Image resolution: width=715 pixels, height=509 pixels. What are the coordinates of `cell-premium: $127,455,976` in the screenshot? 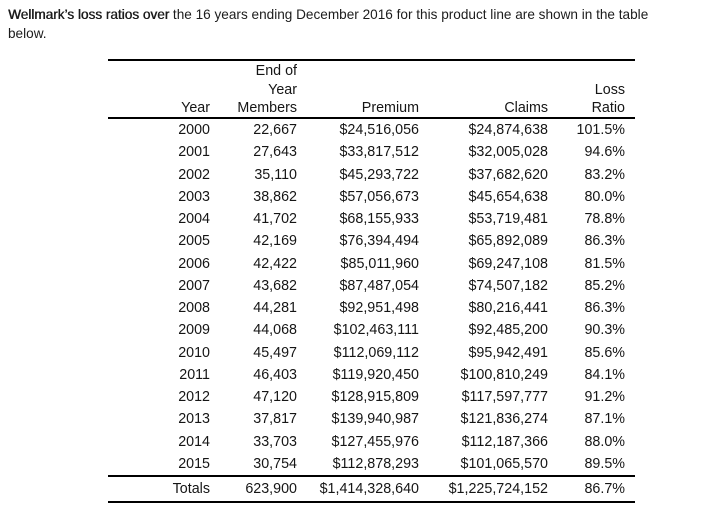 It's located at (375, 441).